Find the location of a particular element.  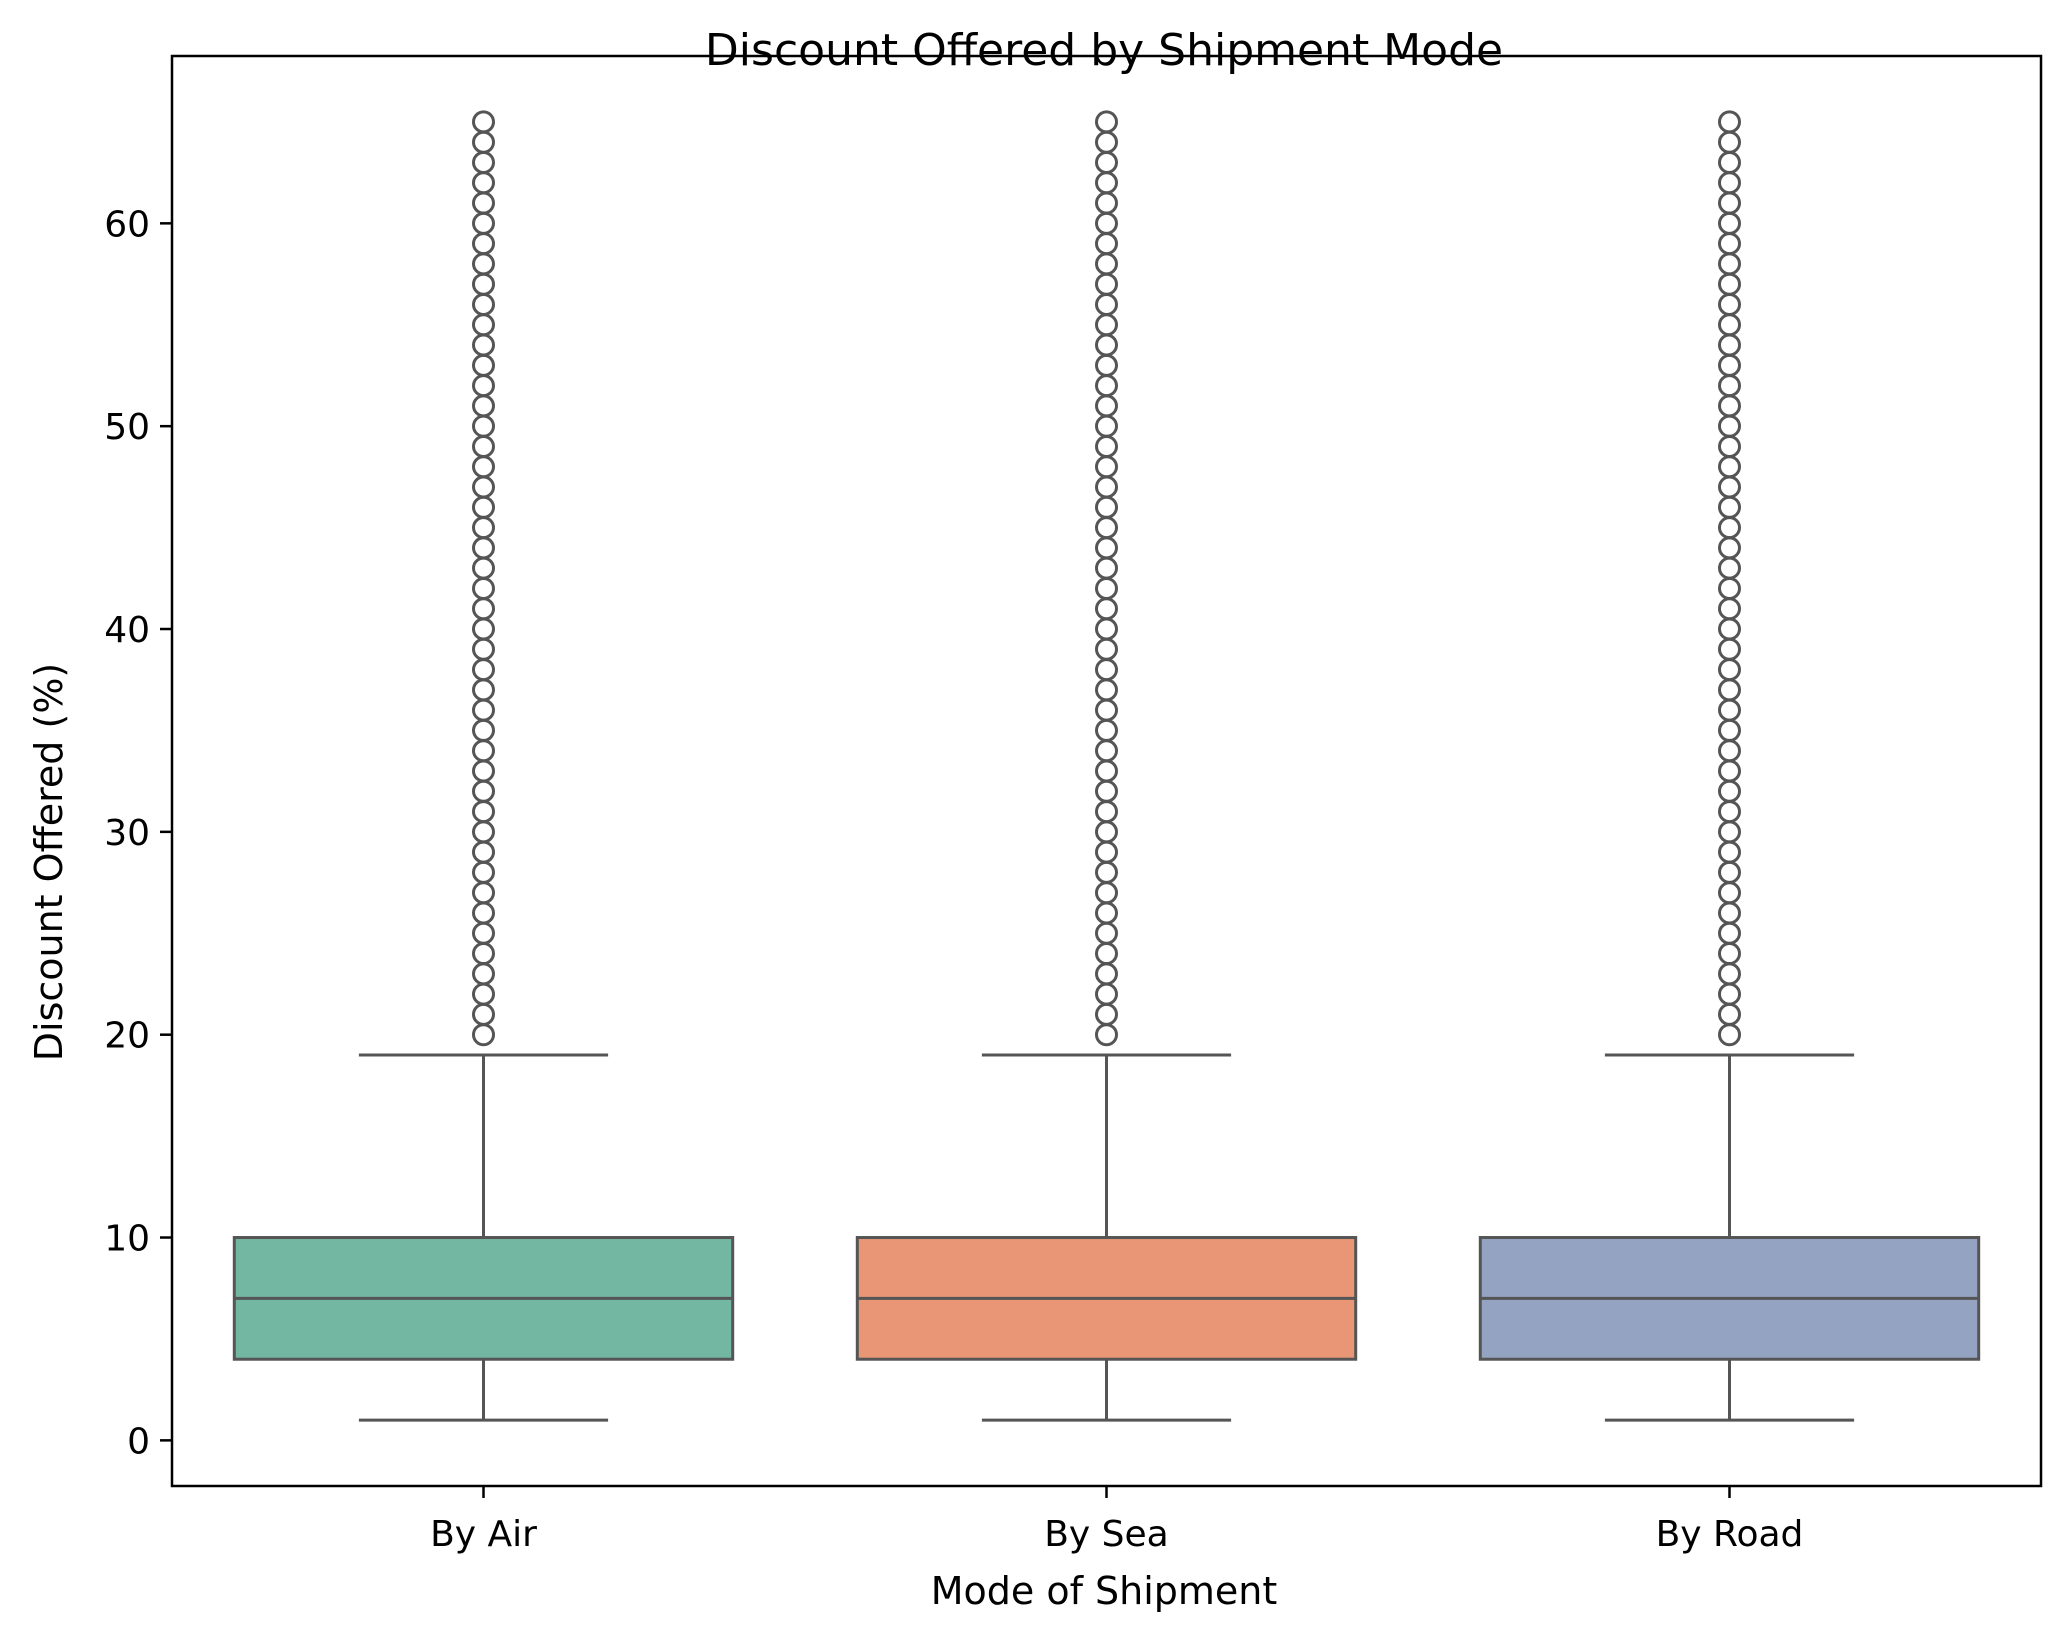

y-tick-label: 20 is located at coordinates (127, 1036).